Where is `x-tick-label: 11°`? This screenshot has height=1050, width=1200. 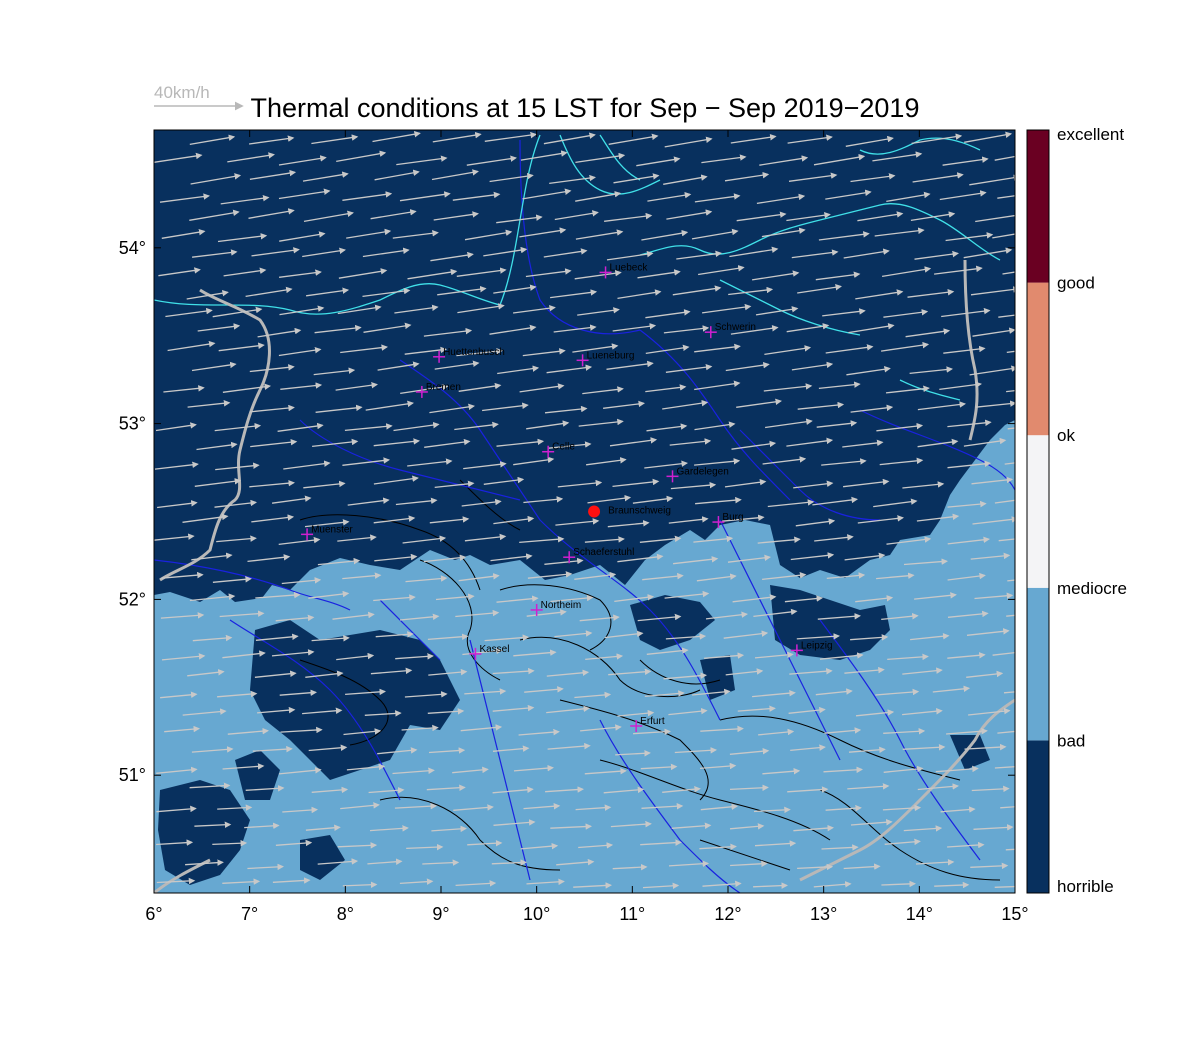 x-tick-label: 11° is located at coordinates (632, 914).